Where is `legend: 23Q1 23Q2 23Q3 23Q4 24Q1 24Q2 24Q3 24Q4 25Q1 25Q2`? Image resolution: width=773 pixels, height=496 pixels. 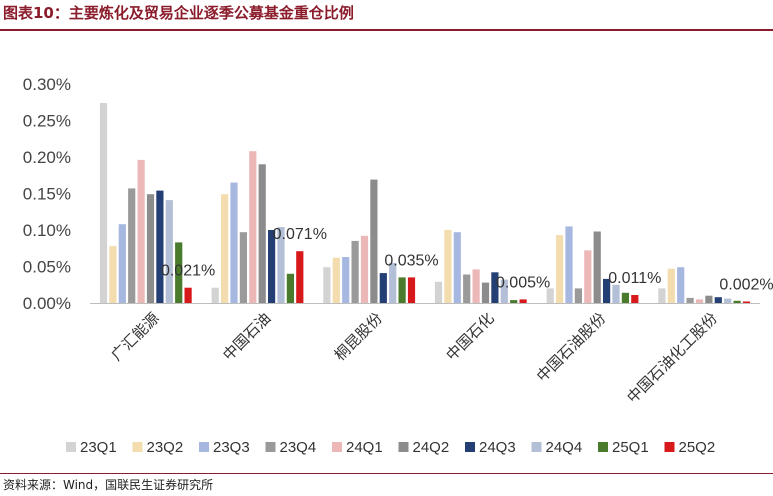 legend: 23Q1 23Q2 23Q3 23Q4 24Q1 24Q2 24Q3 24Q4 25Q1 25Q2 is located at coordinates (390, 447).